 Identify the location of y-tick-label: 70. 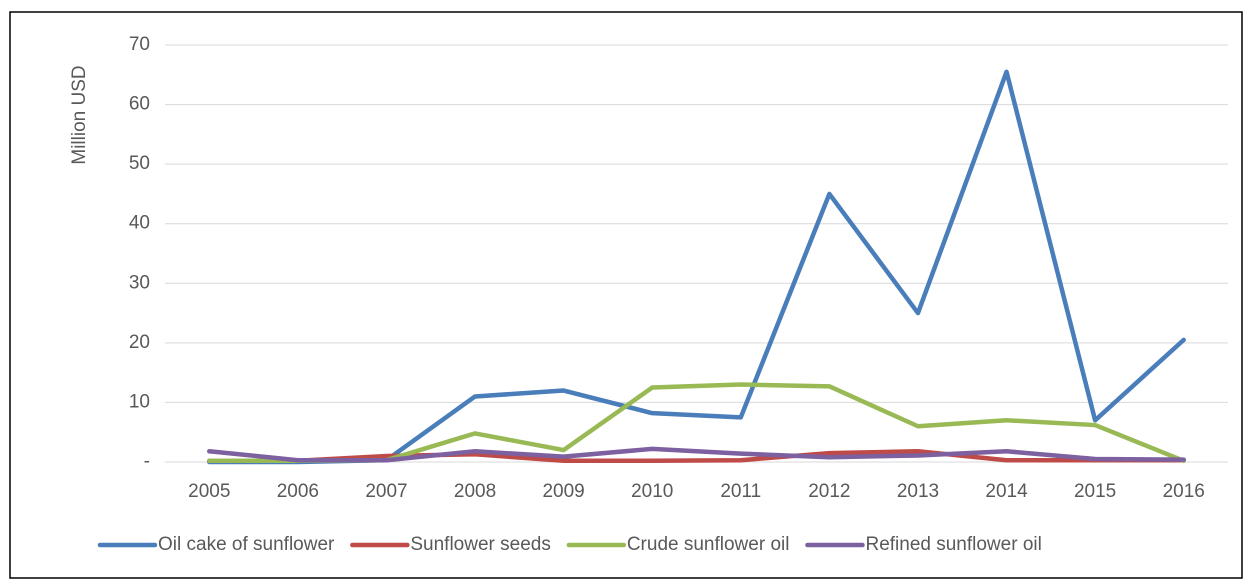
(139, 44).